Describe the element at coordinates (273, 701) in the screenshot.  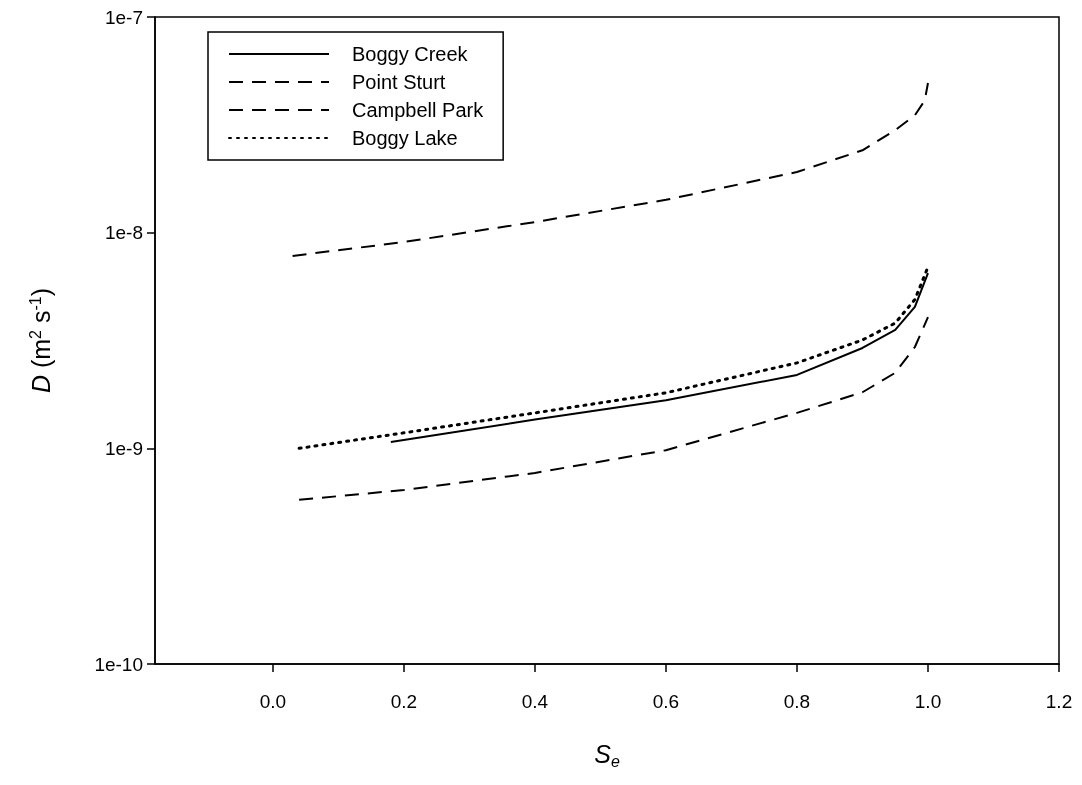
I see `x-tick-label: 0.0` at that location.